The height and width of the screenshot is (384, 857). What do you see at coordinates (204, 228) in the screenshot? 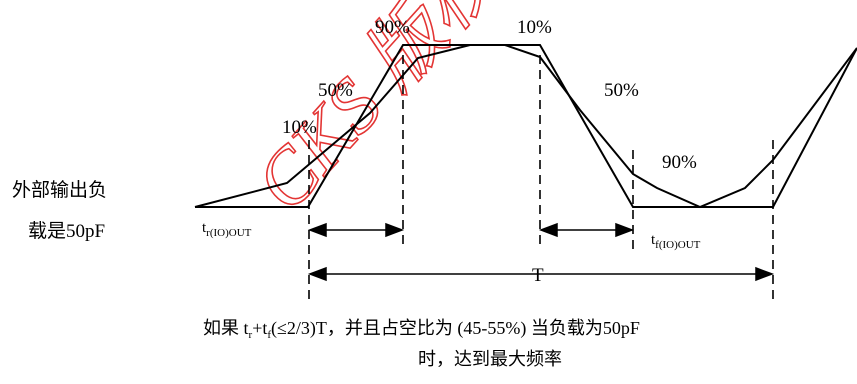
I see `rise-time-t: t` at bounding box center [204, 228].